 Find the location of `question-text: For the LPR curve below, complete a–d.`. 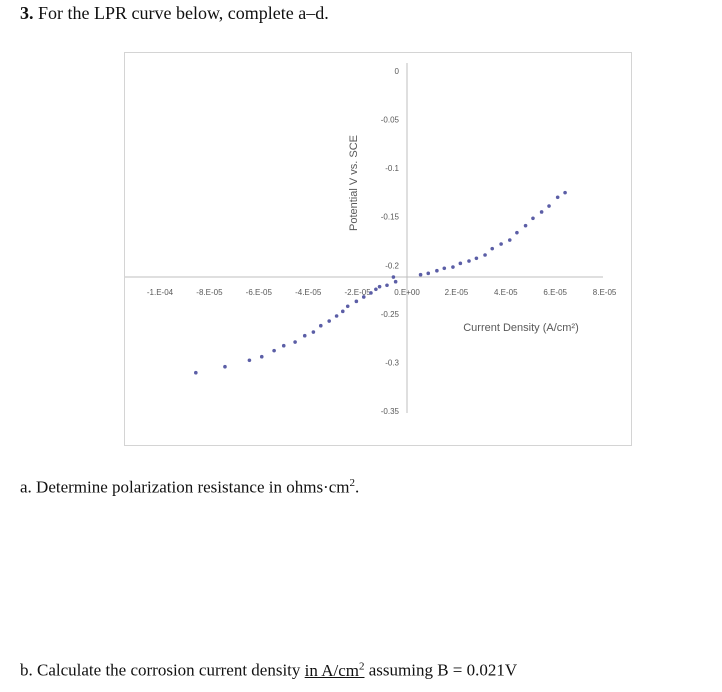

question-text: For the LPR curve below, complete a–d. is located at coordinates (183, 13).